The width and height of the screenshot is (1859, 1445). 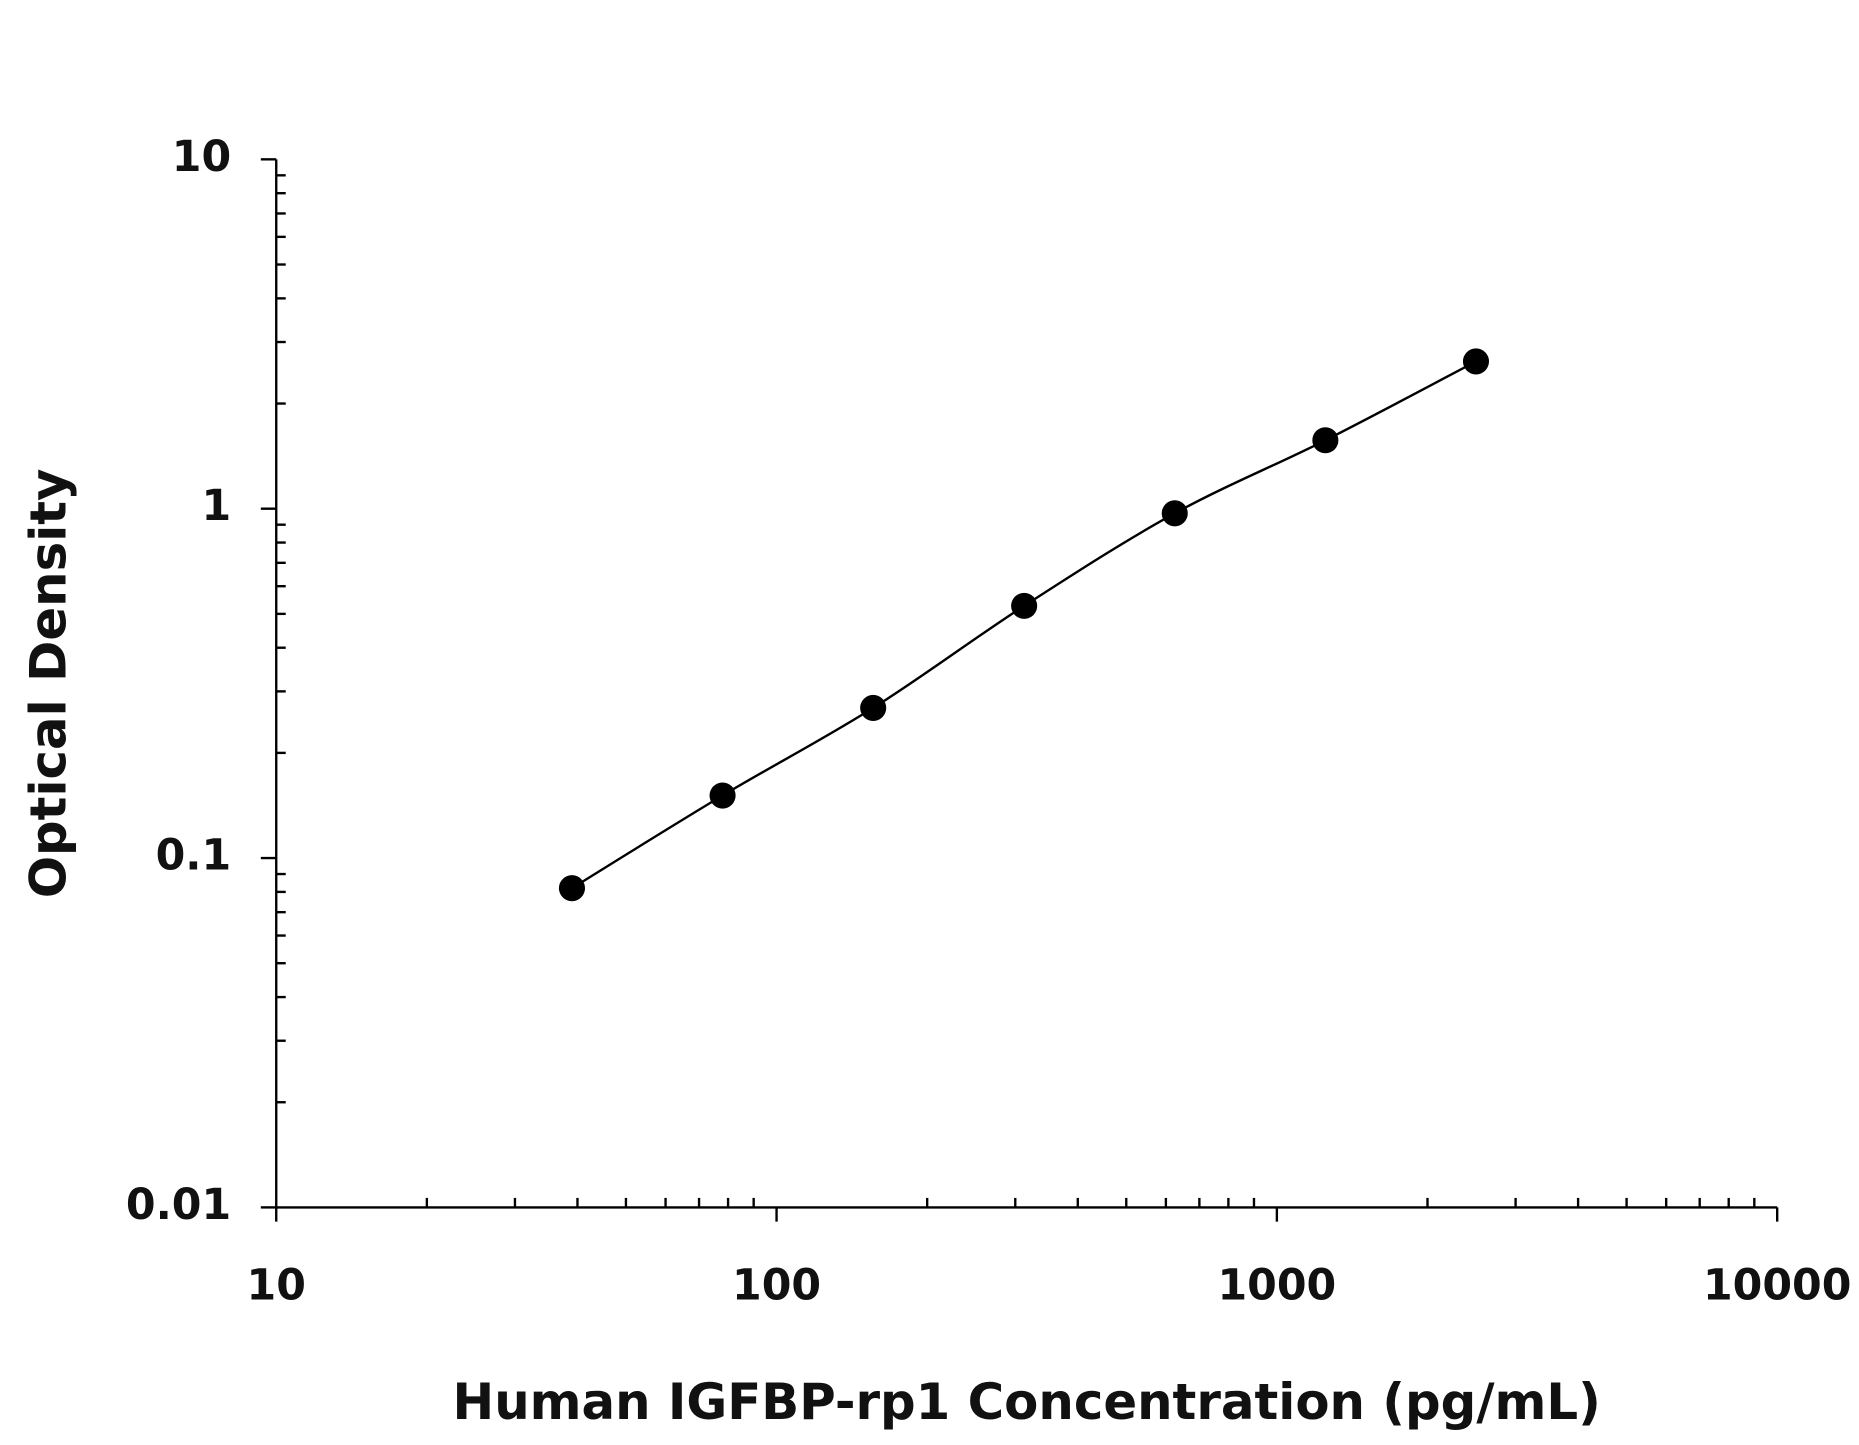 What do you see at coordinates (1276, 1286) in the screenshot?
I see `x-tick-label: 1000` at bounding box center [1276, 1286].